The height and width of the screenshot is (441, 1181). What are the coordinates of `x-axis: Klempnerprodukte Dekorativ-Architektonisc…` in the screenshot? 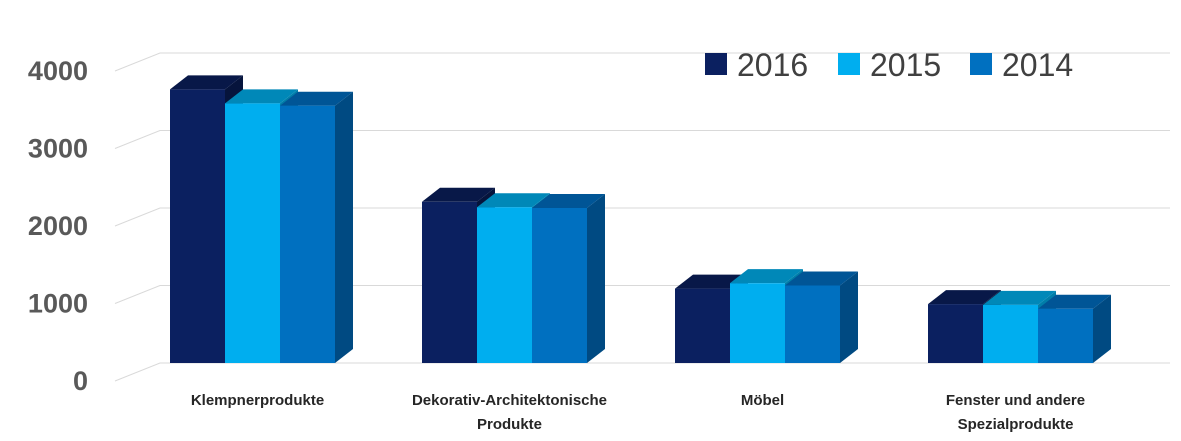 It's located at (638, 412).